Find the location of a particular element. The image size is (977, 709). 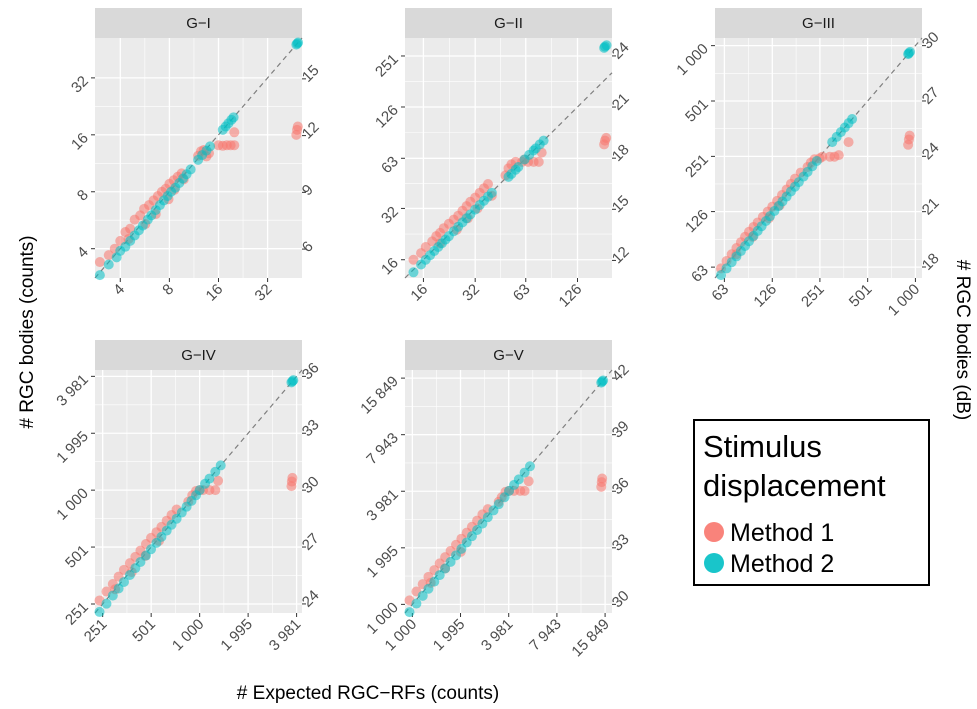

y-tick-label: 1 995 is located at coordinates (72, 447).